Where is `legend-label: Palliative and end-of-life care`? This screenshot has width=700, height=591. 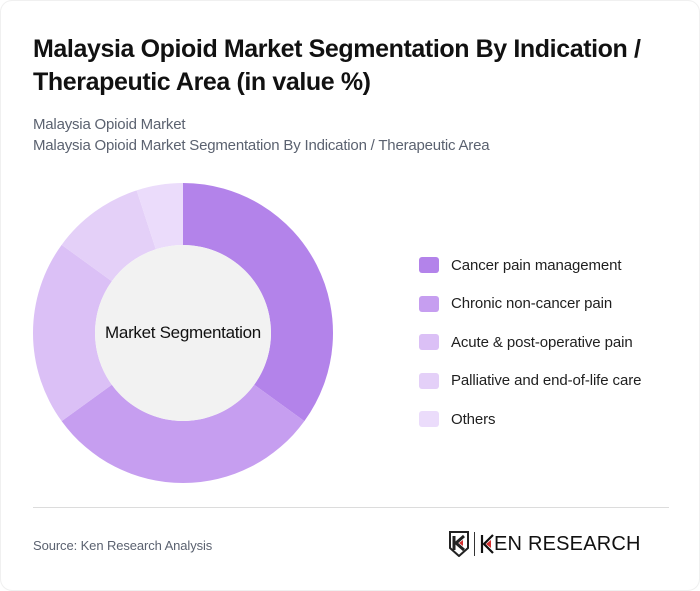 legend-label: Palliative and end-of-life care is located at coordinates (546, 381).